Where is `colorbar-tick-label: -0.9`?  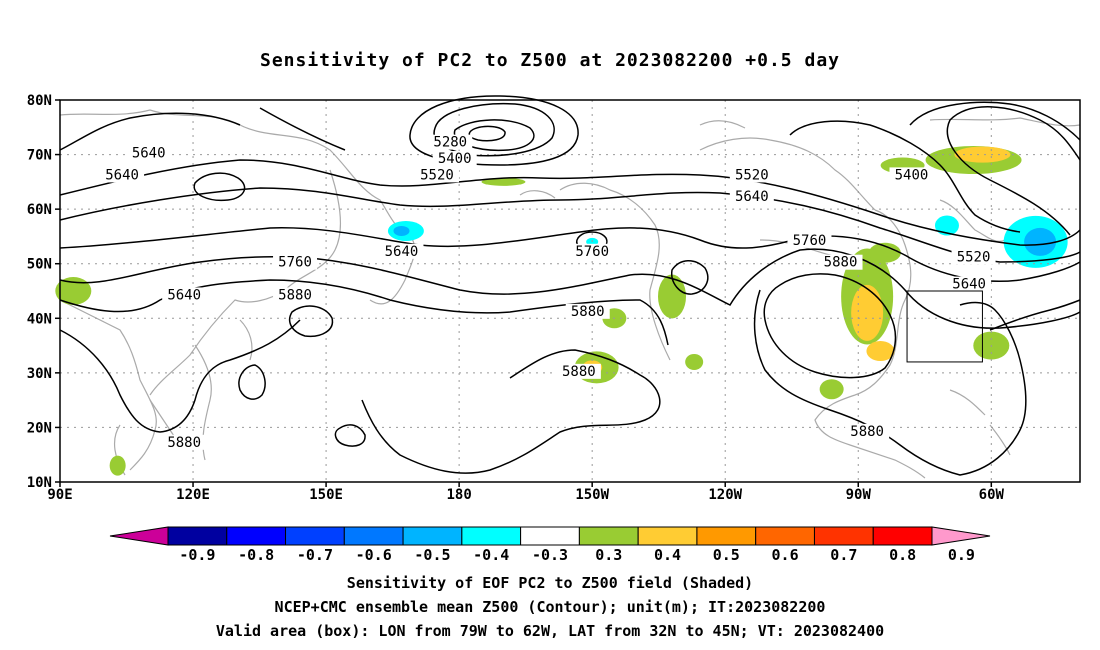 colorbar-tick-label: -0.9 is located at coordinates (197, 555).